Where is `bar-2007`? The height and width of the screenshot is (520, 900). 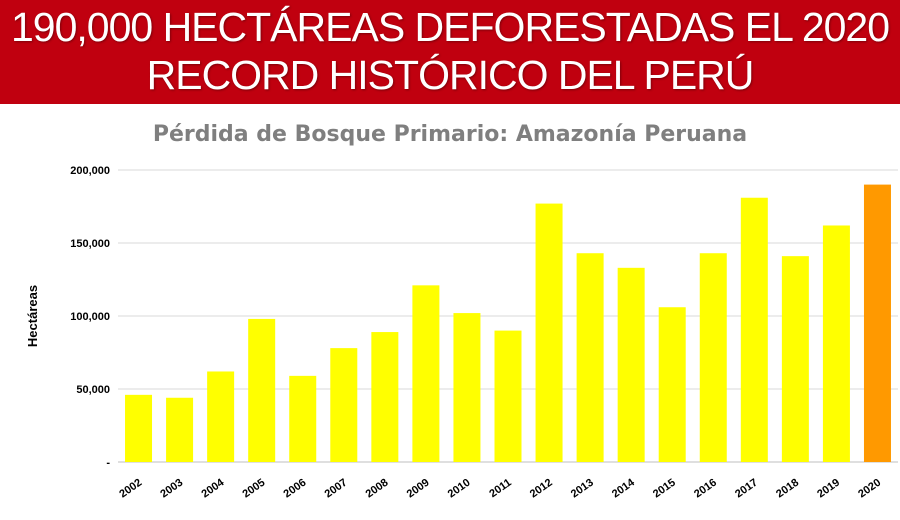
bar-2007 is located at coordinates (344, 405).